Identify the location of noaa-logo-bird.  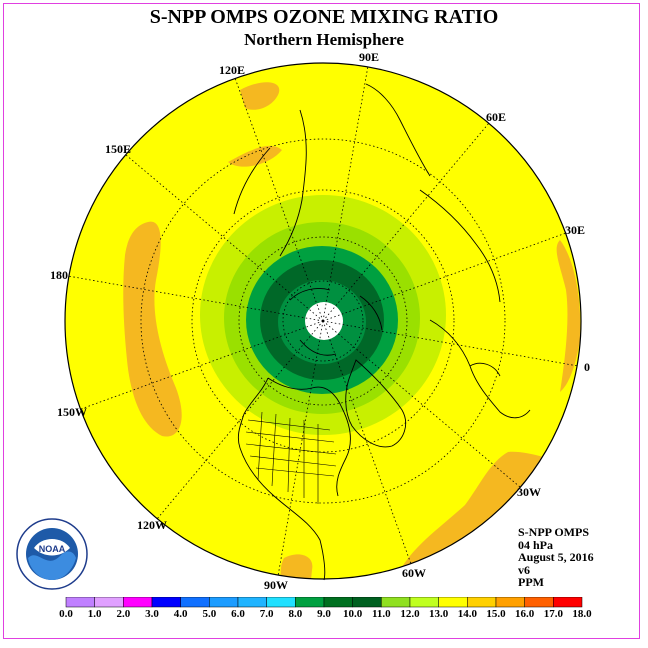
(52, 547).